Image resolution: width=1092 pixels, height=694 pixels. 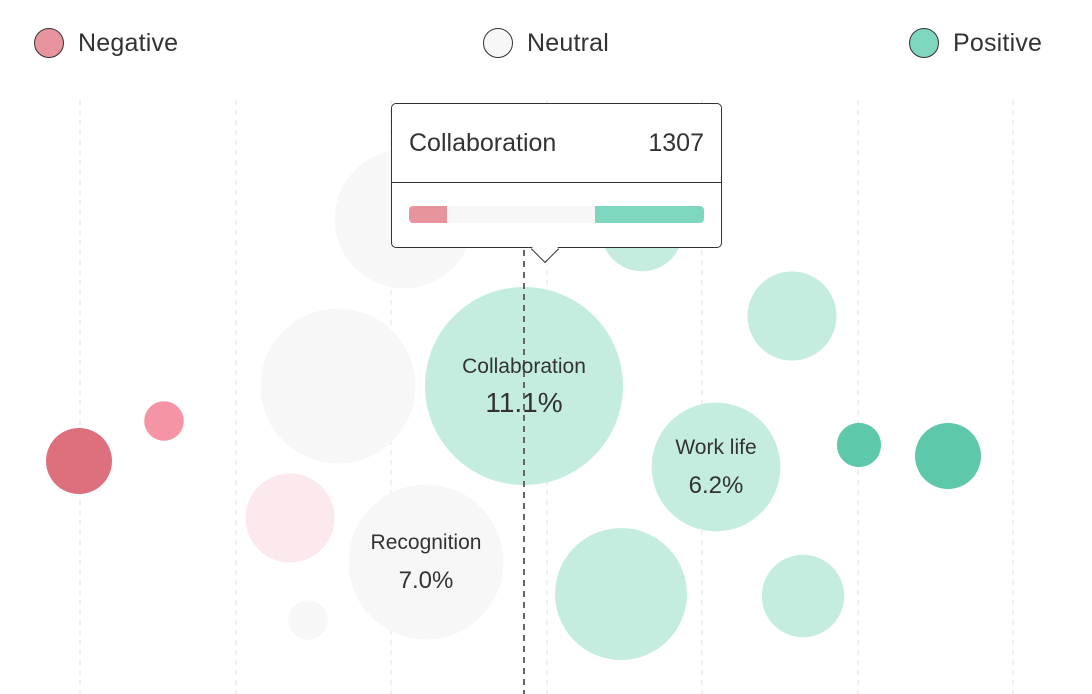 I want to click on bubble-value: 6.2%, so click(x=716, y=485).